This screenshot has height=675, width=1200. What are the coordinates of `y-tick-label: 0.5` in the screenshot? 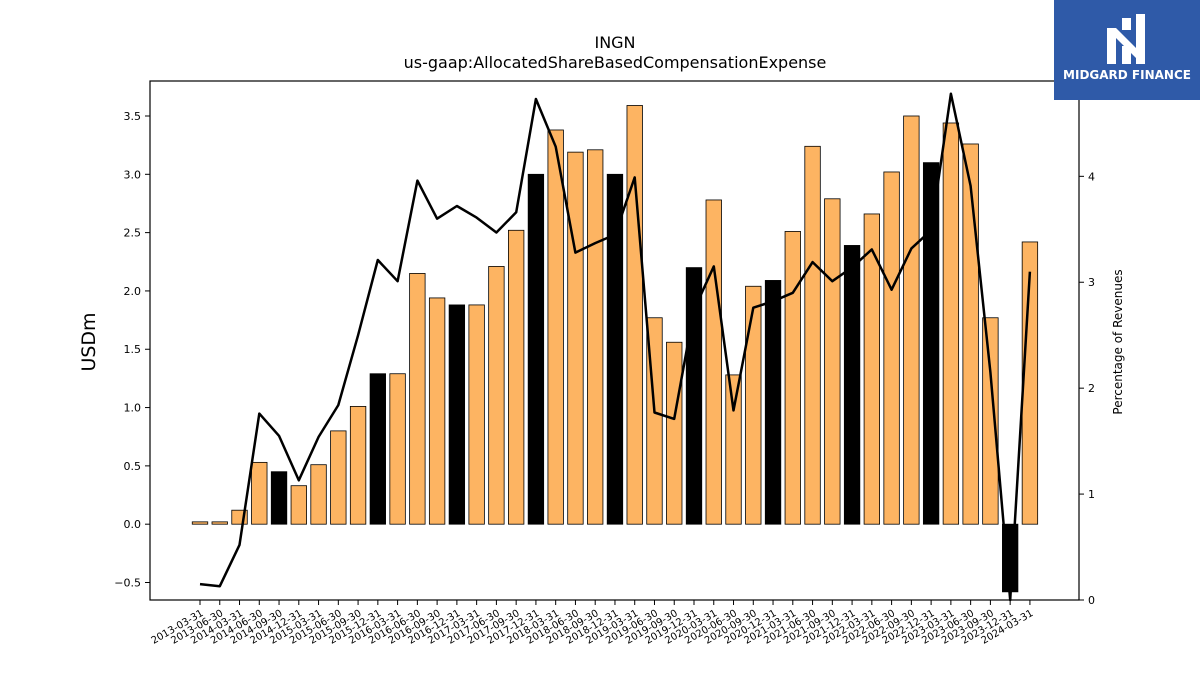 It's located at (133, 466).